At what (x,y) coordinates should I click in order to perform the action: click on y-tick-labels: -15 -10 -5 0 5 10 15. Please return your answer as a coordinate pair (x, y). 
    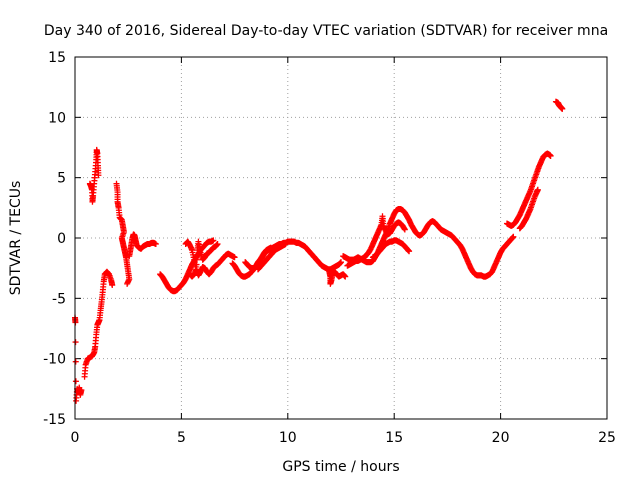
    Looking at the image, I should click on (54, 239).